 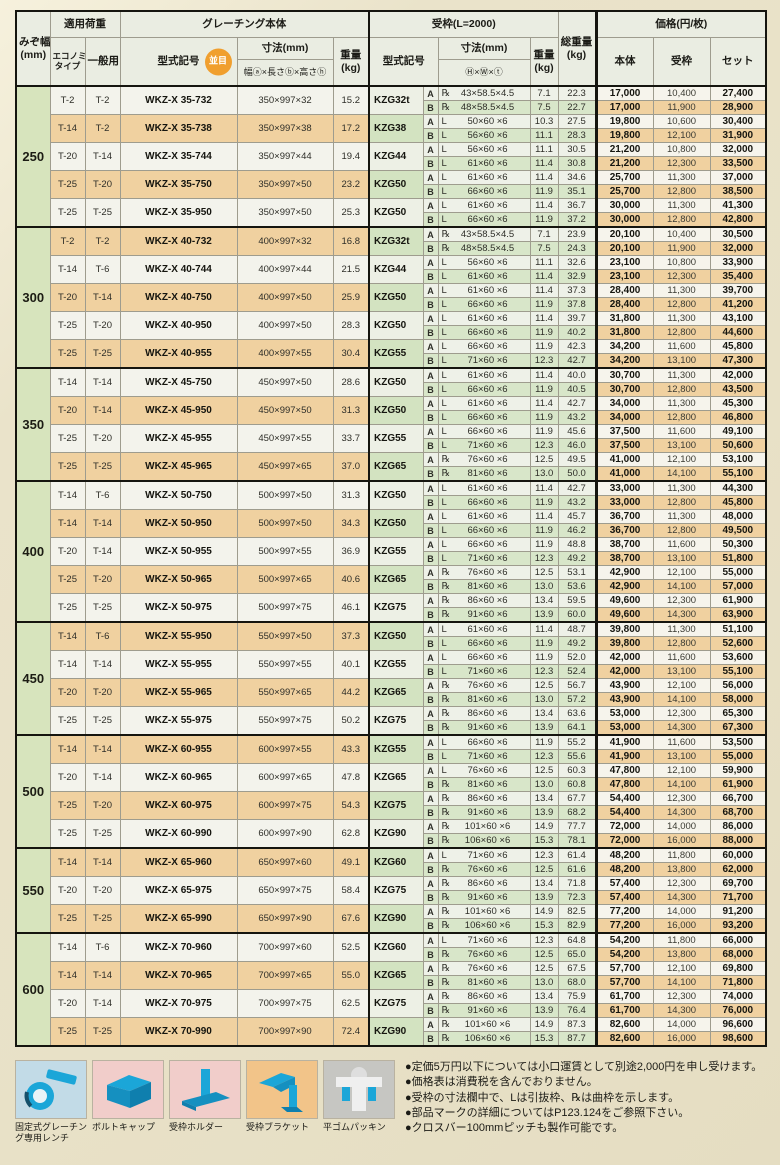 What do you see at coordinates (351, 608) in the screenshot?
I see `weight-cell: 46.1` at bounding box center [351, 608].